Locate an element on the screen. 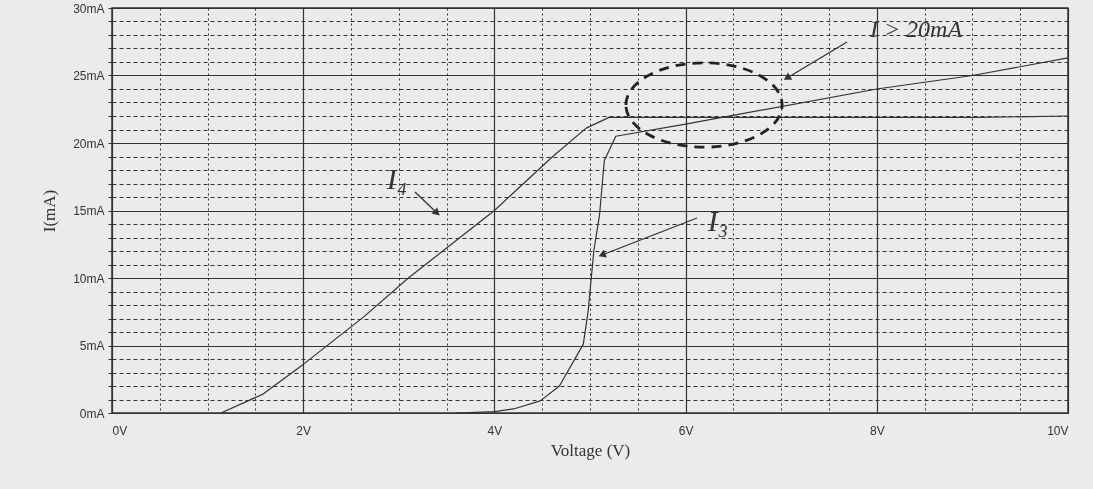  y-axis-title: I(mA) is located at coordinates (50, 211).